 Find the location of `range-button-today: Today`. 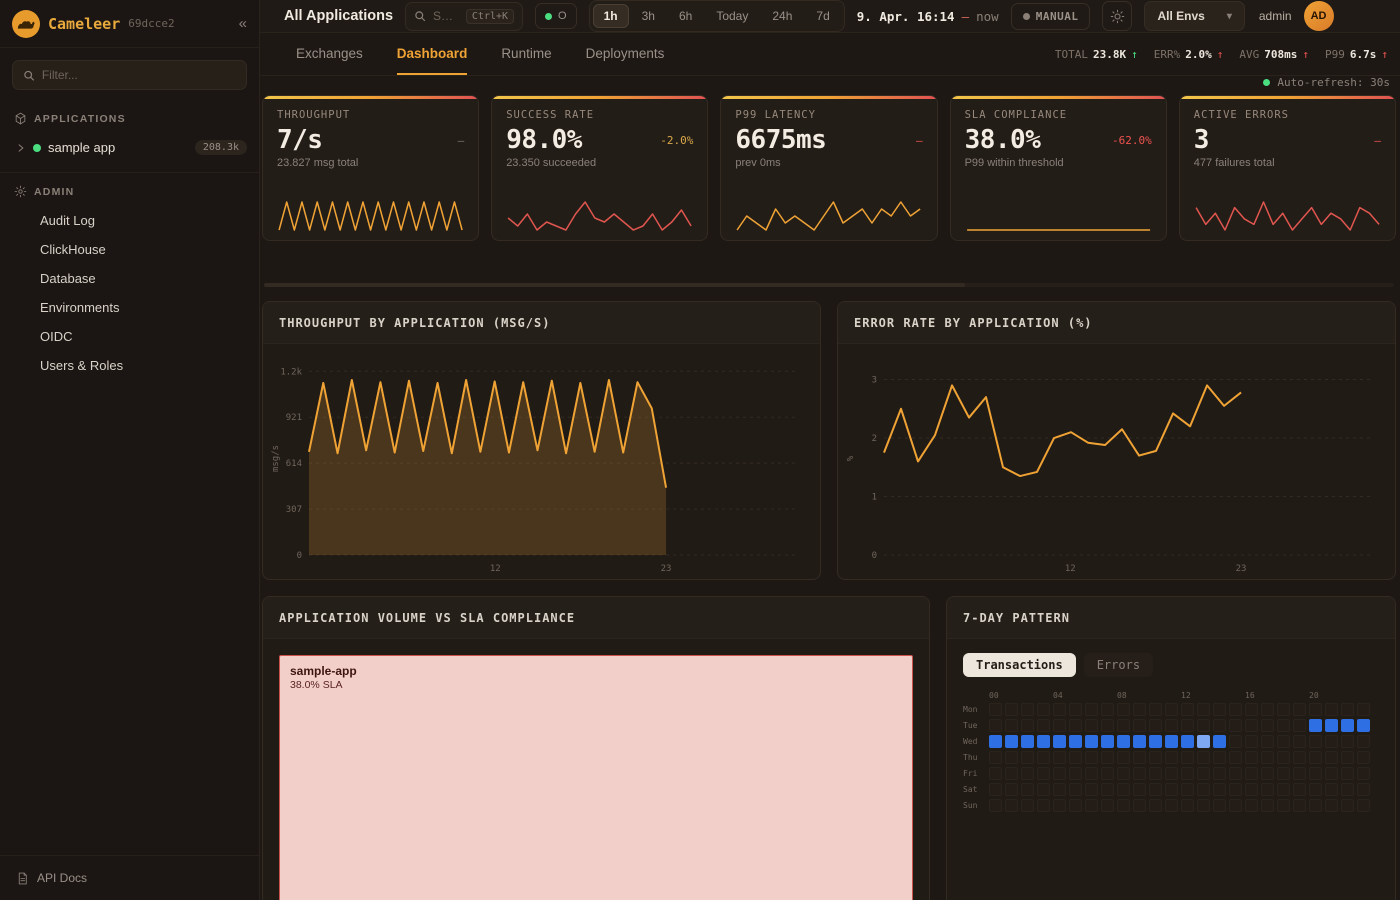

range-button-today: Today is located at coordinates (732, 16).